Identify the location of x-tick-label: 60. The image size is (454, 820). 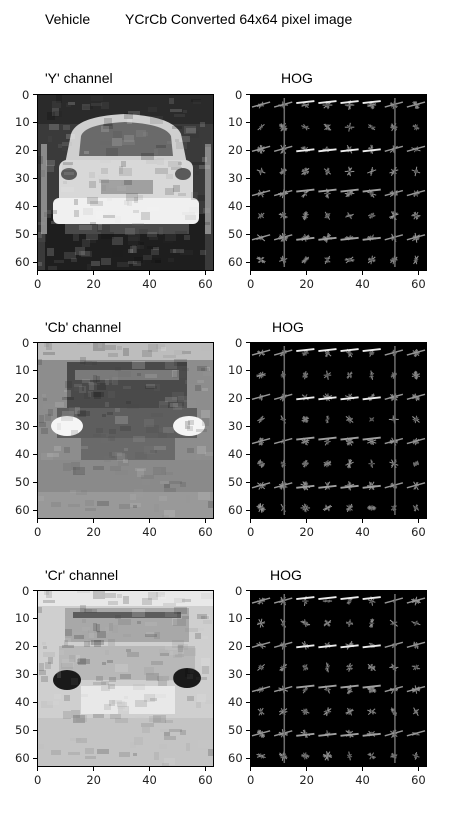
(205, 532).